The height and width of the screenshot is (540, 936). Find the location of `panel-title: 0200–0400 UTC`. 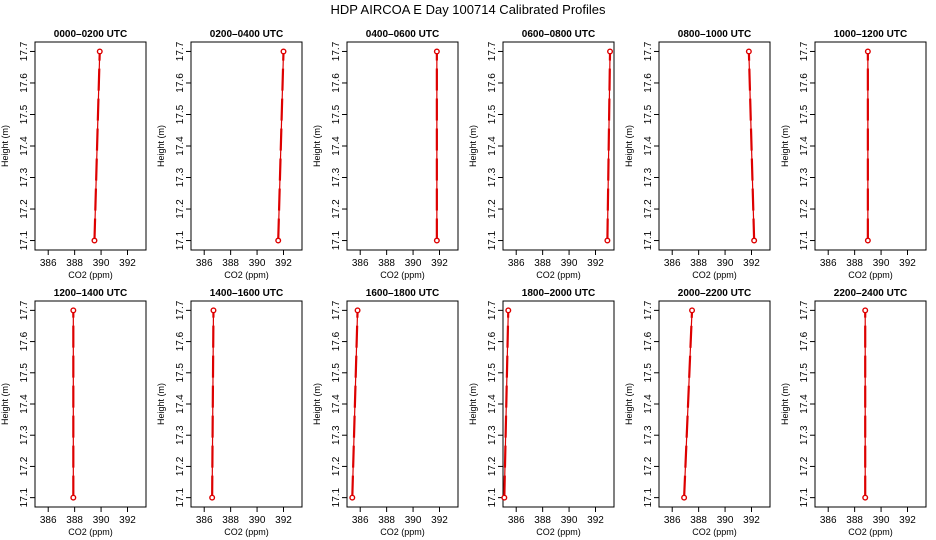

panel-title: 0200–0400 UTC is located at coordinates (246, 34).